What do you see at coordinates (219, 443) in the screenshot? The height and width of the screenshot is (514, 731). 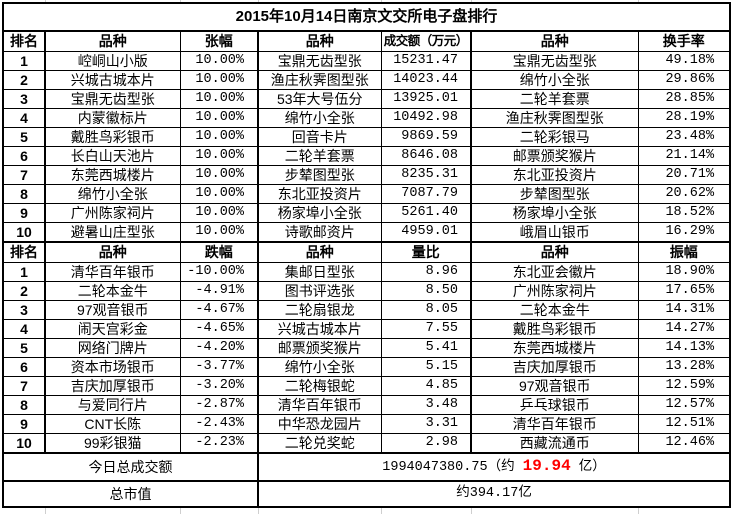 I see `value-cell: -2.23%` at bounding box center [219, 443].